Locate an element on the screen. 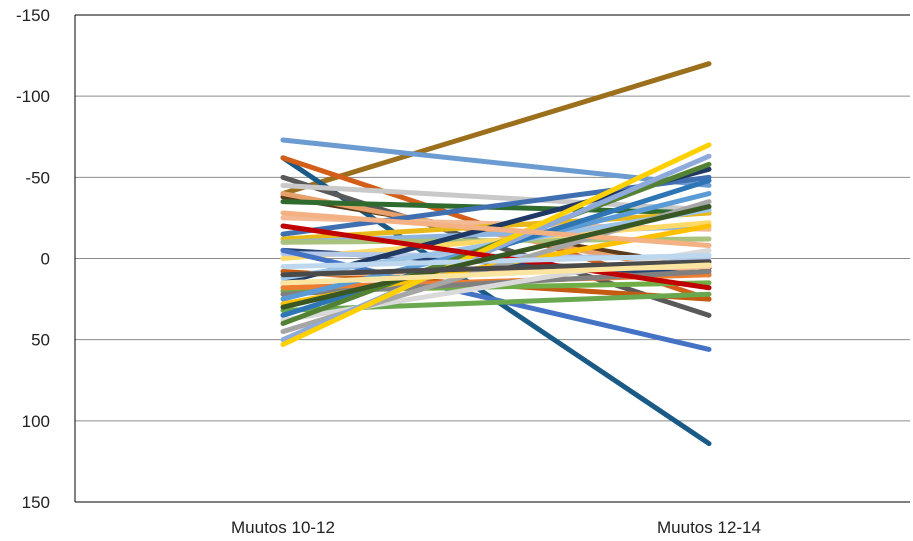 The height and width of the screenshot is (541, 913). y-tick-label: -100 is located at coordinates (33, 96).